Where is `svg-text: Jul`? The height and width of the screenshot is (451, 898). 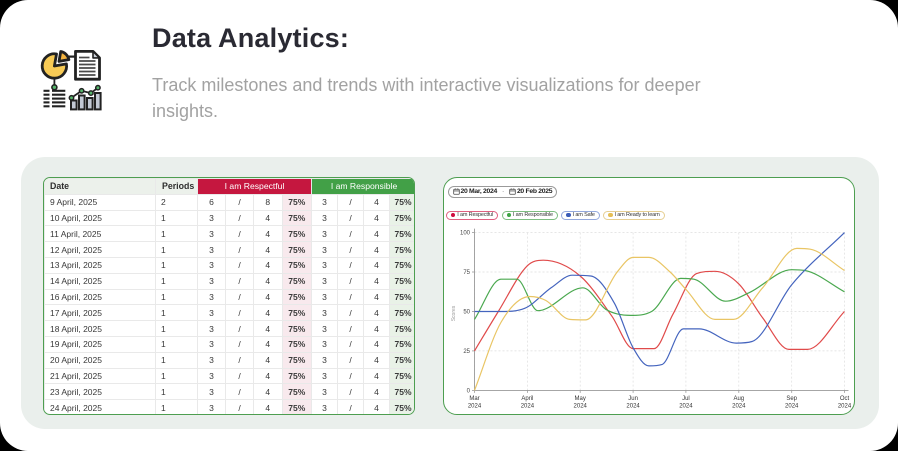
svg-text: Jul is located at coordinates (686, 398).